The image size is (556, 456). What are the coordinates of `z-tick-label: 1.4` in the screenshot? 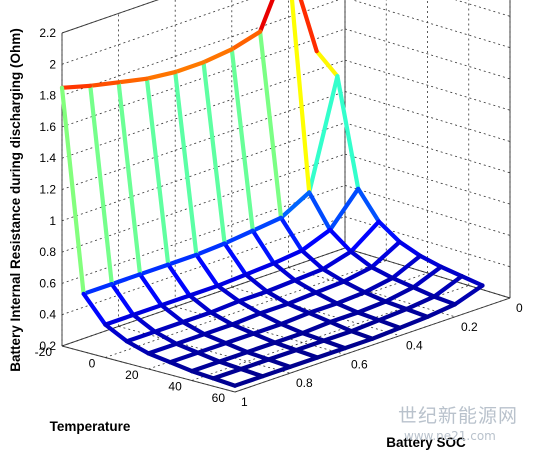 It's located at (47, 158).